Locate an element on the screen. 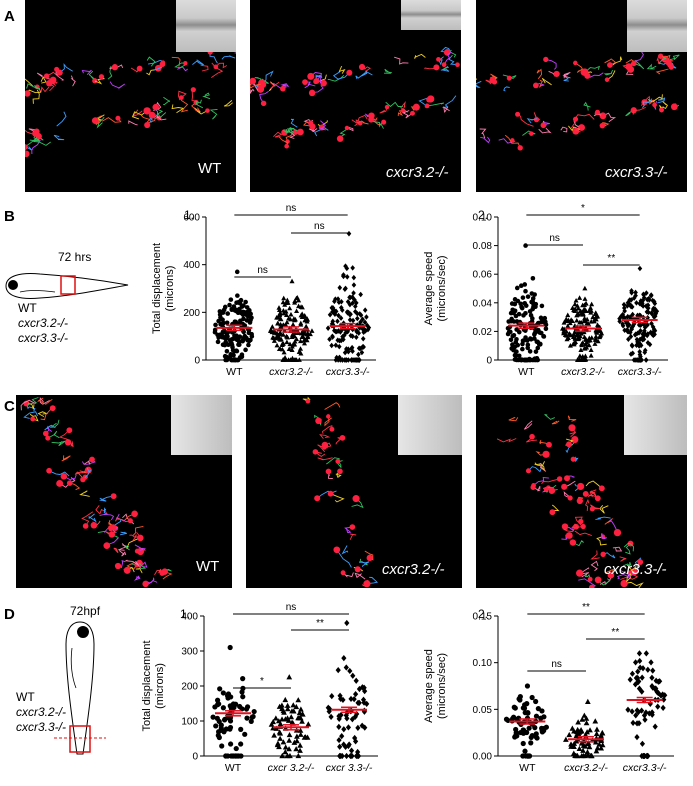 The width and height of the screenshot is (693, 786). stage-label: 72 hrs is located at coordinates (75, 257).